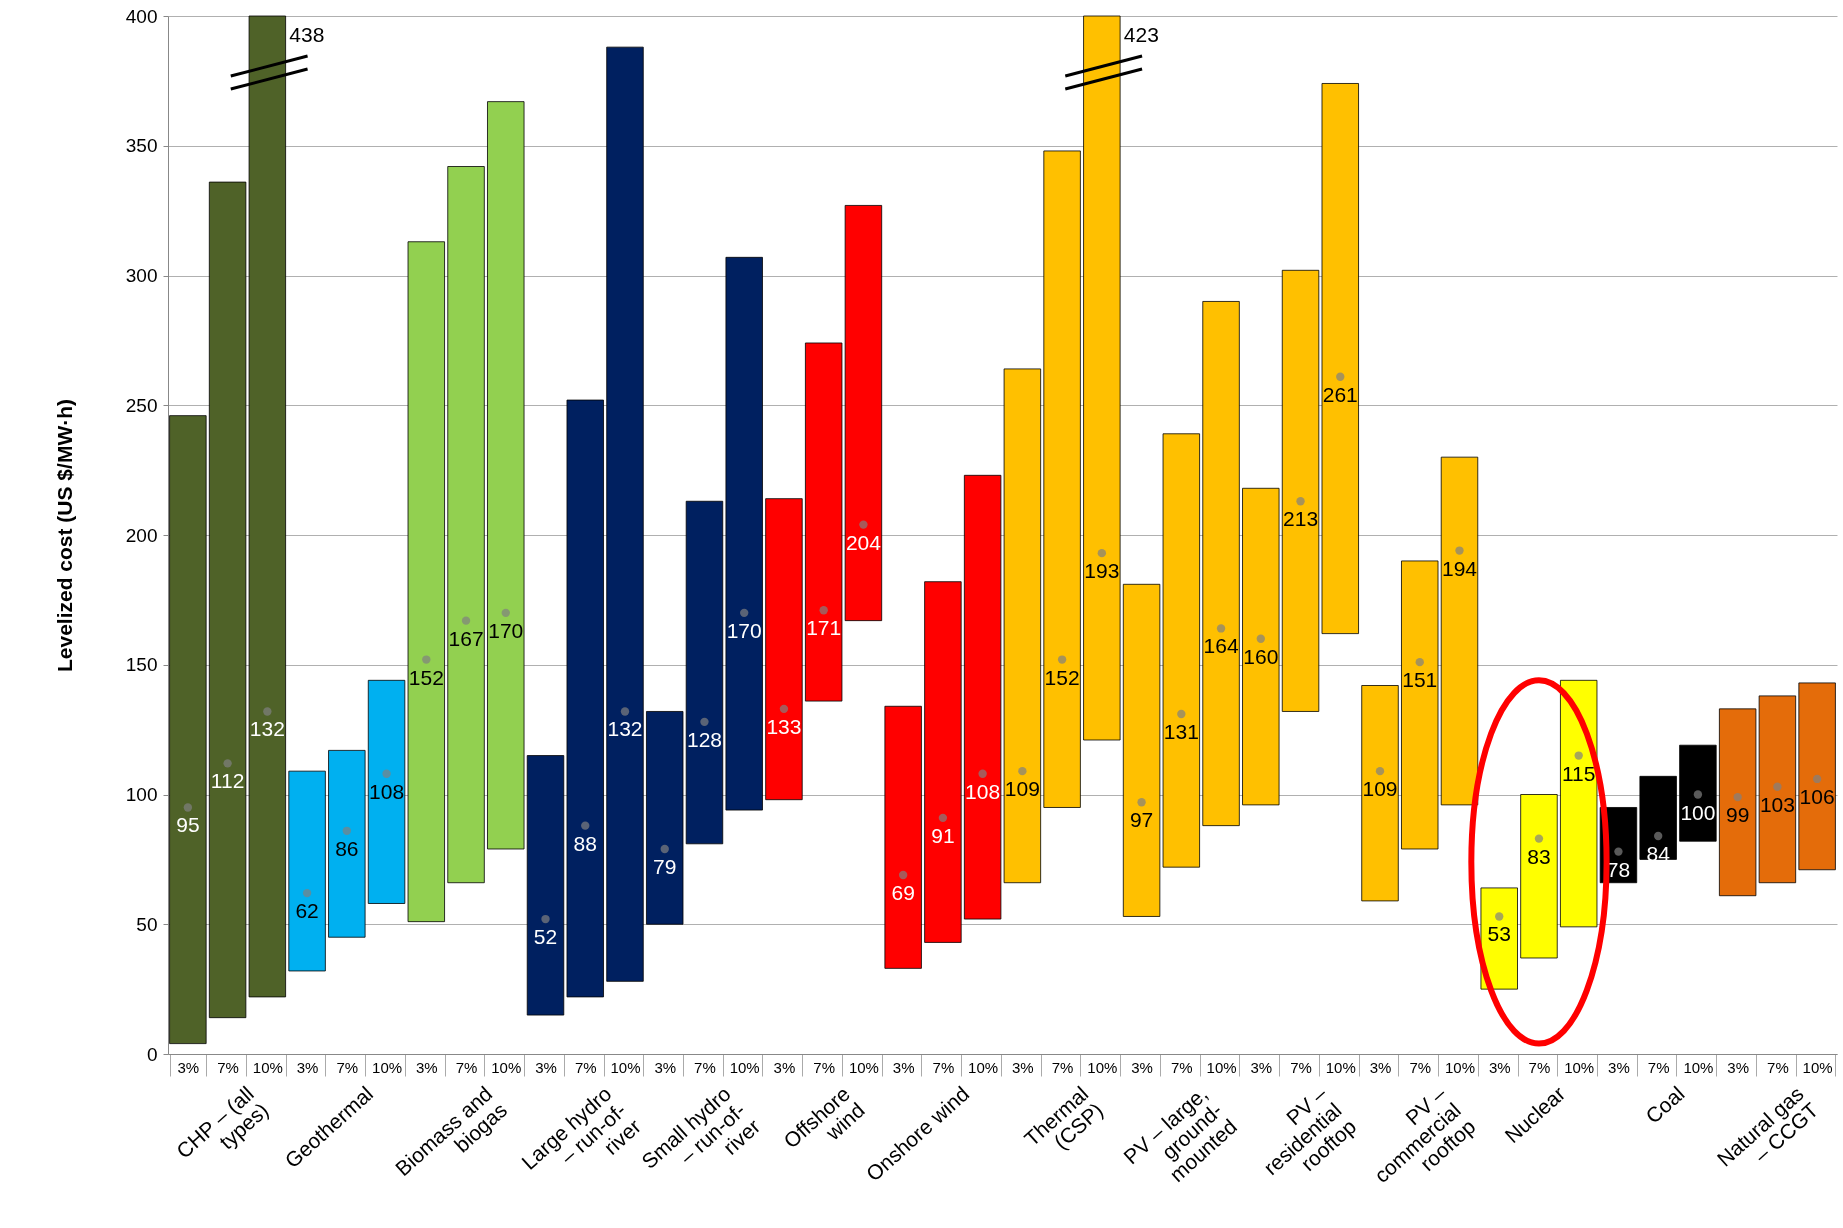 The image size is (1843, 1228). What do you see at coordinates (1698, 812) in the screenshot?
I see `data-label: 100` at bounding box center [1698, 812].